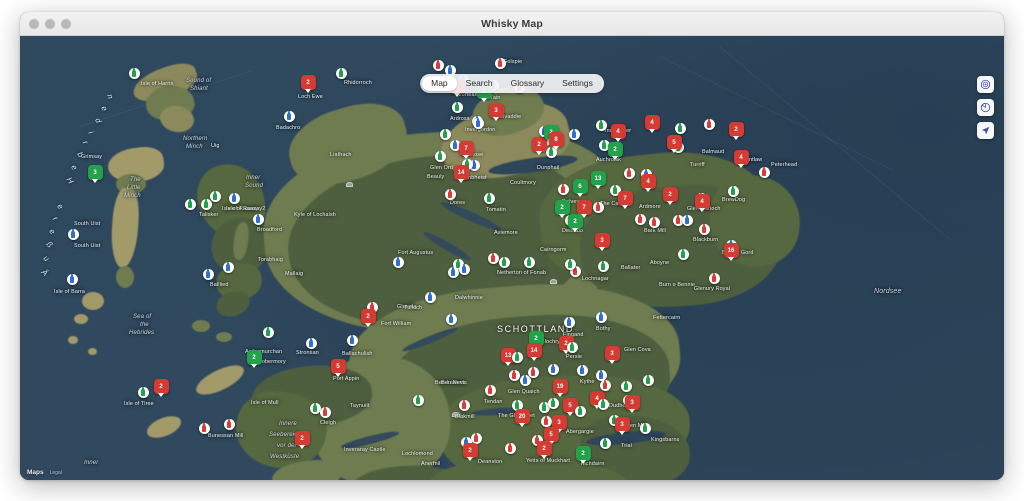 Image resolution: width=1024 pixels, height=501 pixels. What do you see at coordinates (479, 83) in the screenshot?
I see `tab-search: Search` at bounding box center [479, 83].